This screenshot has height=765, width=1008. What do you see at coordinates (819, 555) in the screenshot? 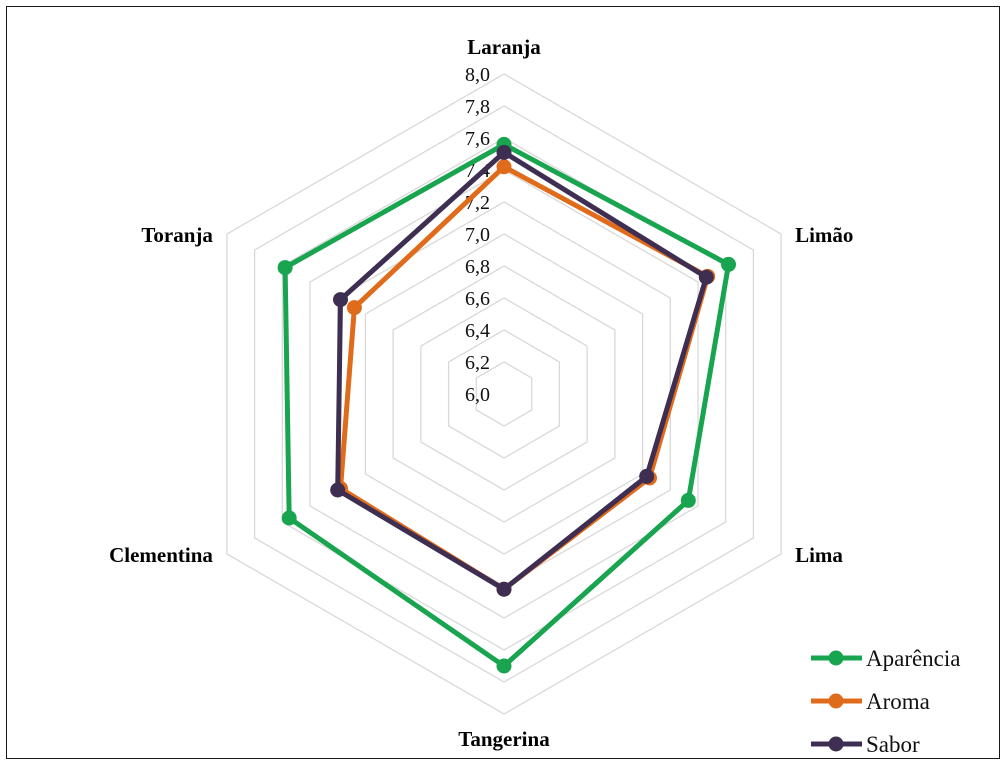
I see `category-label: Lima` at bounding box center [819, 555].